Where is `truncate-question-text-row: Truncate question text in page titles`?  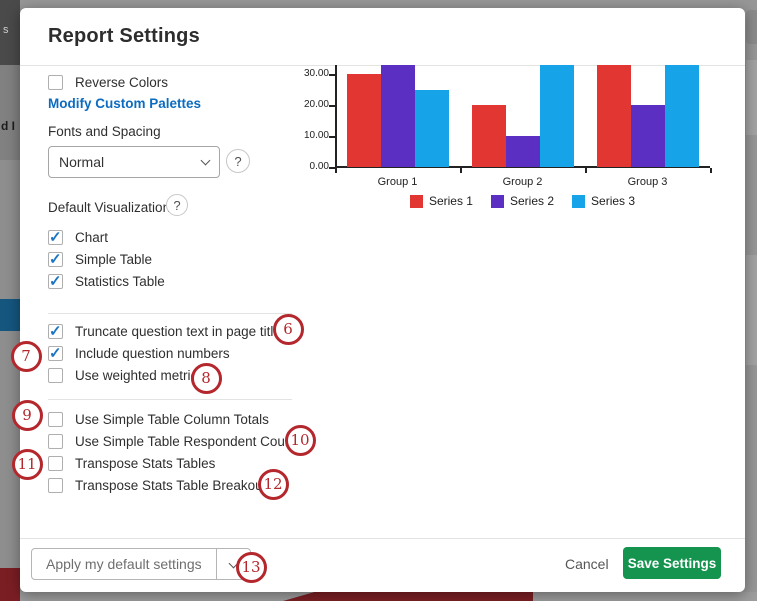
truncate-question-text-row: Truncate question text in page titles is located at coordinates (168, 331).